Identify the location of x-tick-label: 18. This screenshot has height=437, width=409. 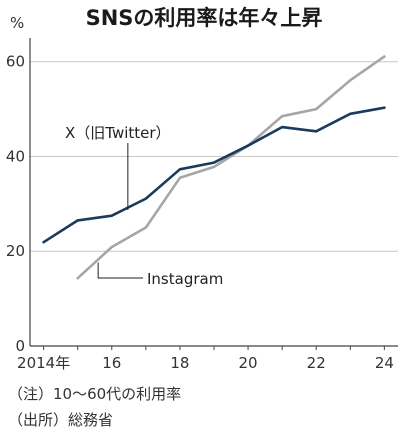
(179, 363).